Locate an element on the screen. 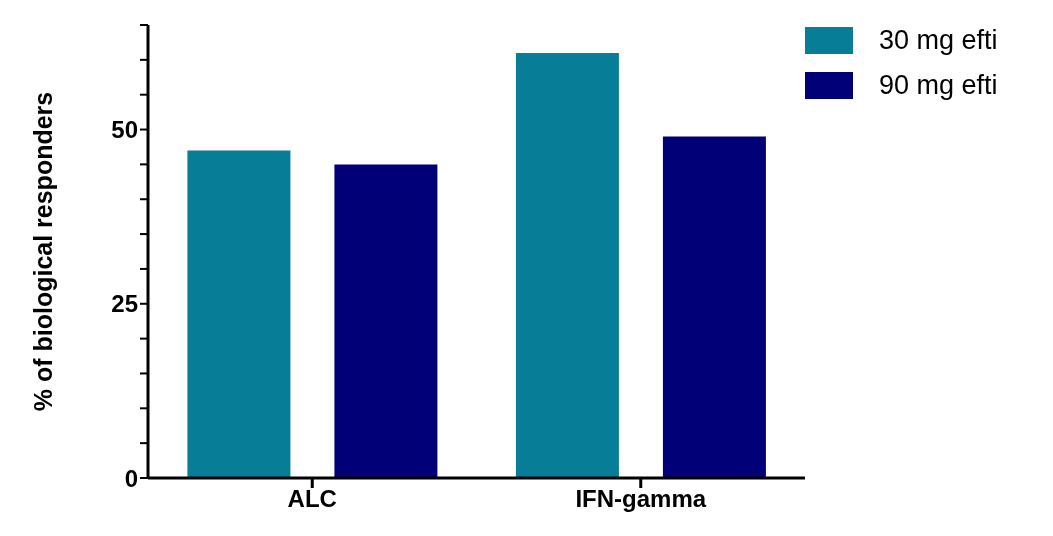 The image size is (1053, 536). y-tick-label: 0 is located at coordinates (131, 478).